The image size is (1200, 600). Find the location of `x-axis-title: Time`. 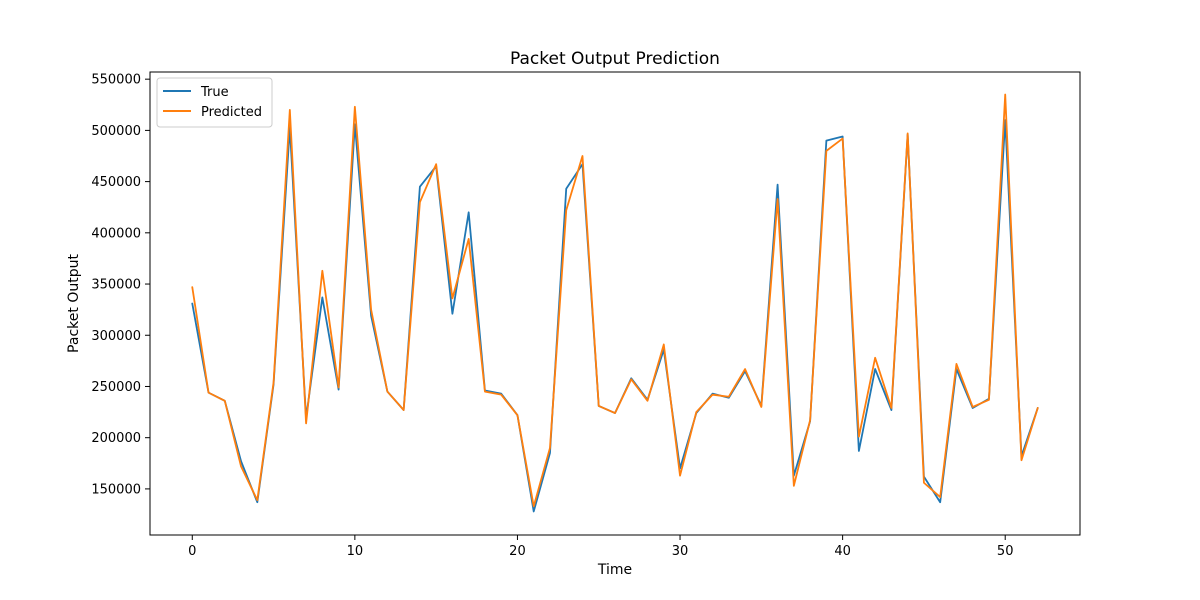

x-axis-title: Time is located at coordinates (614, 570).